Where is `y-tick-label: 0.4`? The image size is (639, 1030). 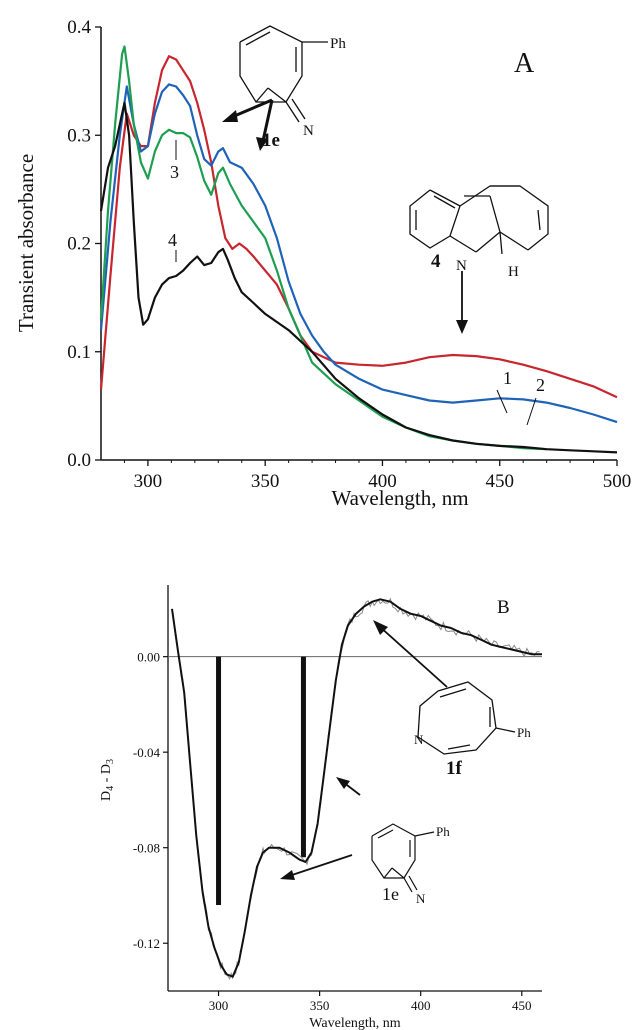
y-tick-label: 0.4 is located at coordinates (79, 27).